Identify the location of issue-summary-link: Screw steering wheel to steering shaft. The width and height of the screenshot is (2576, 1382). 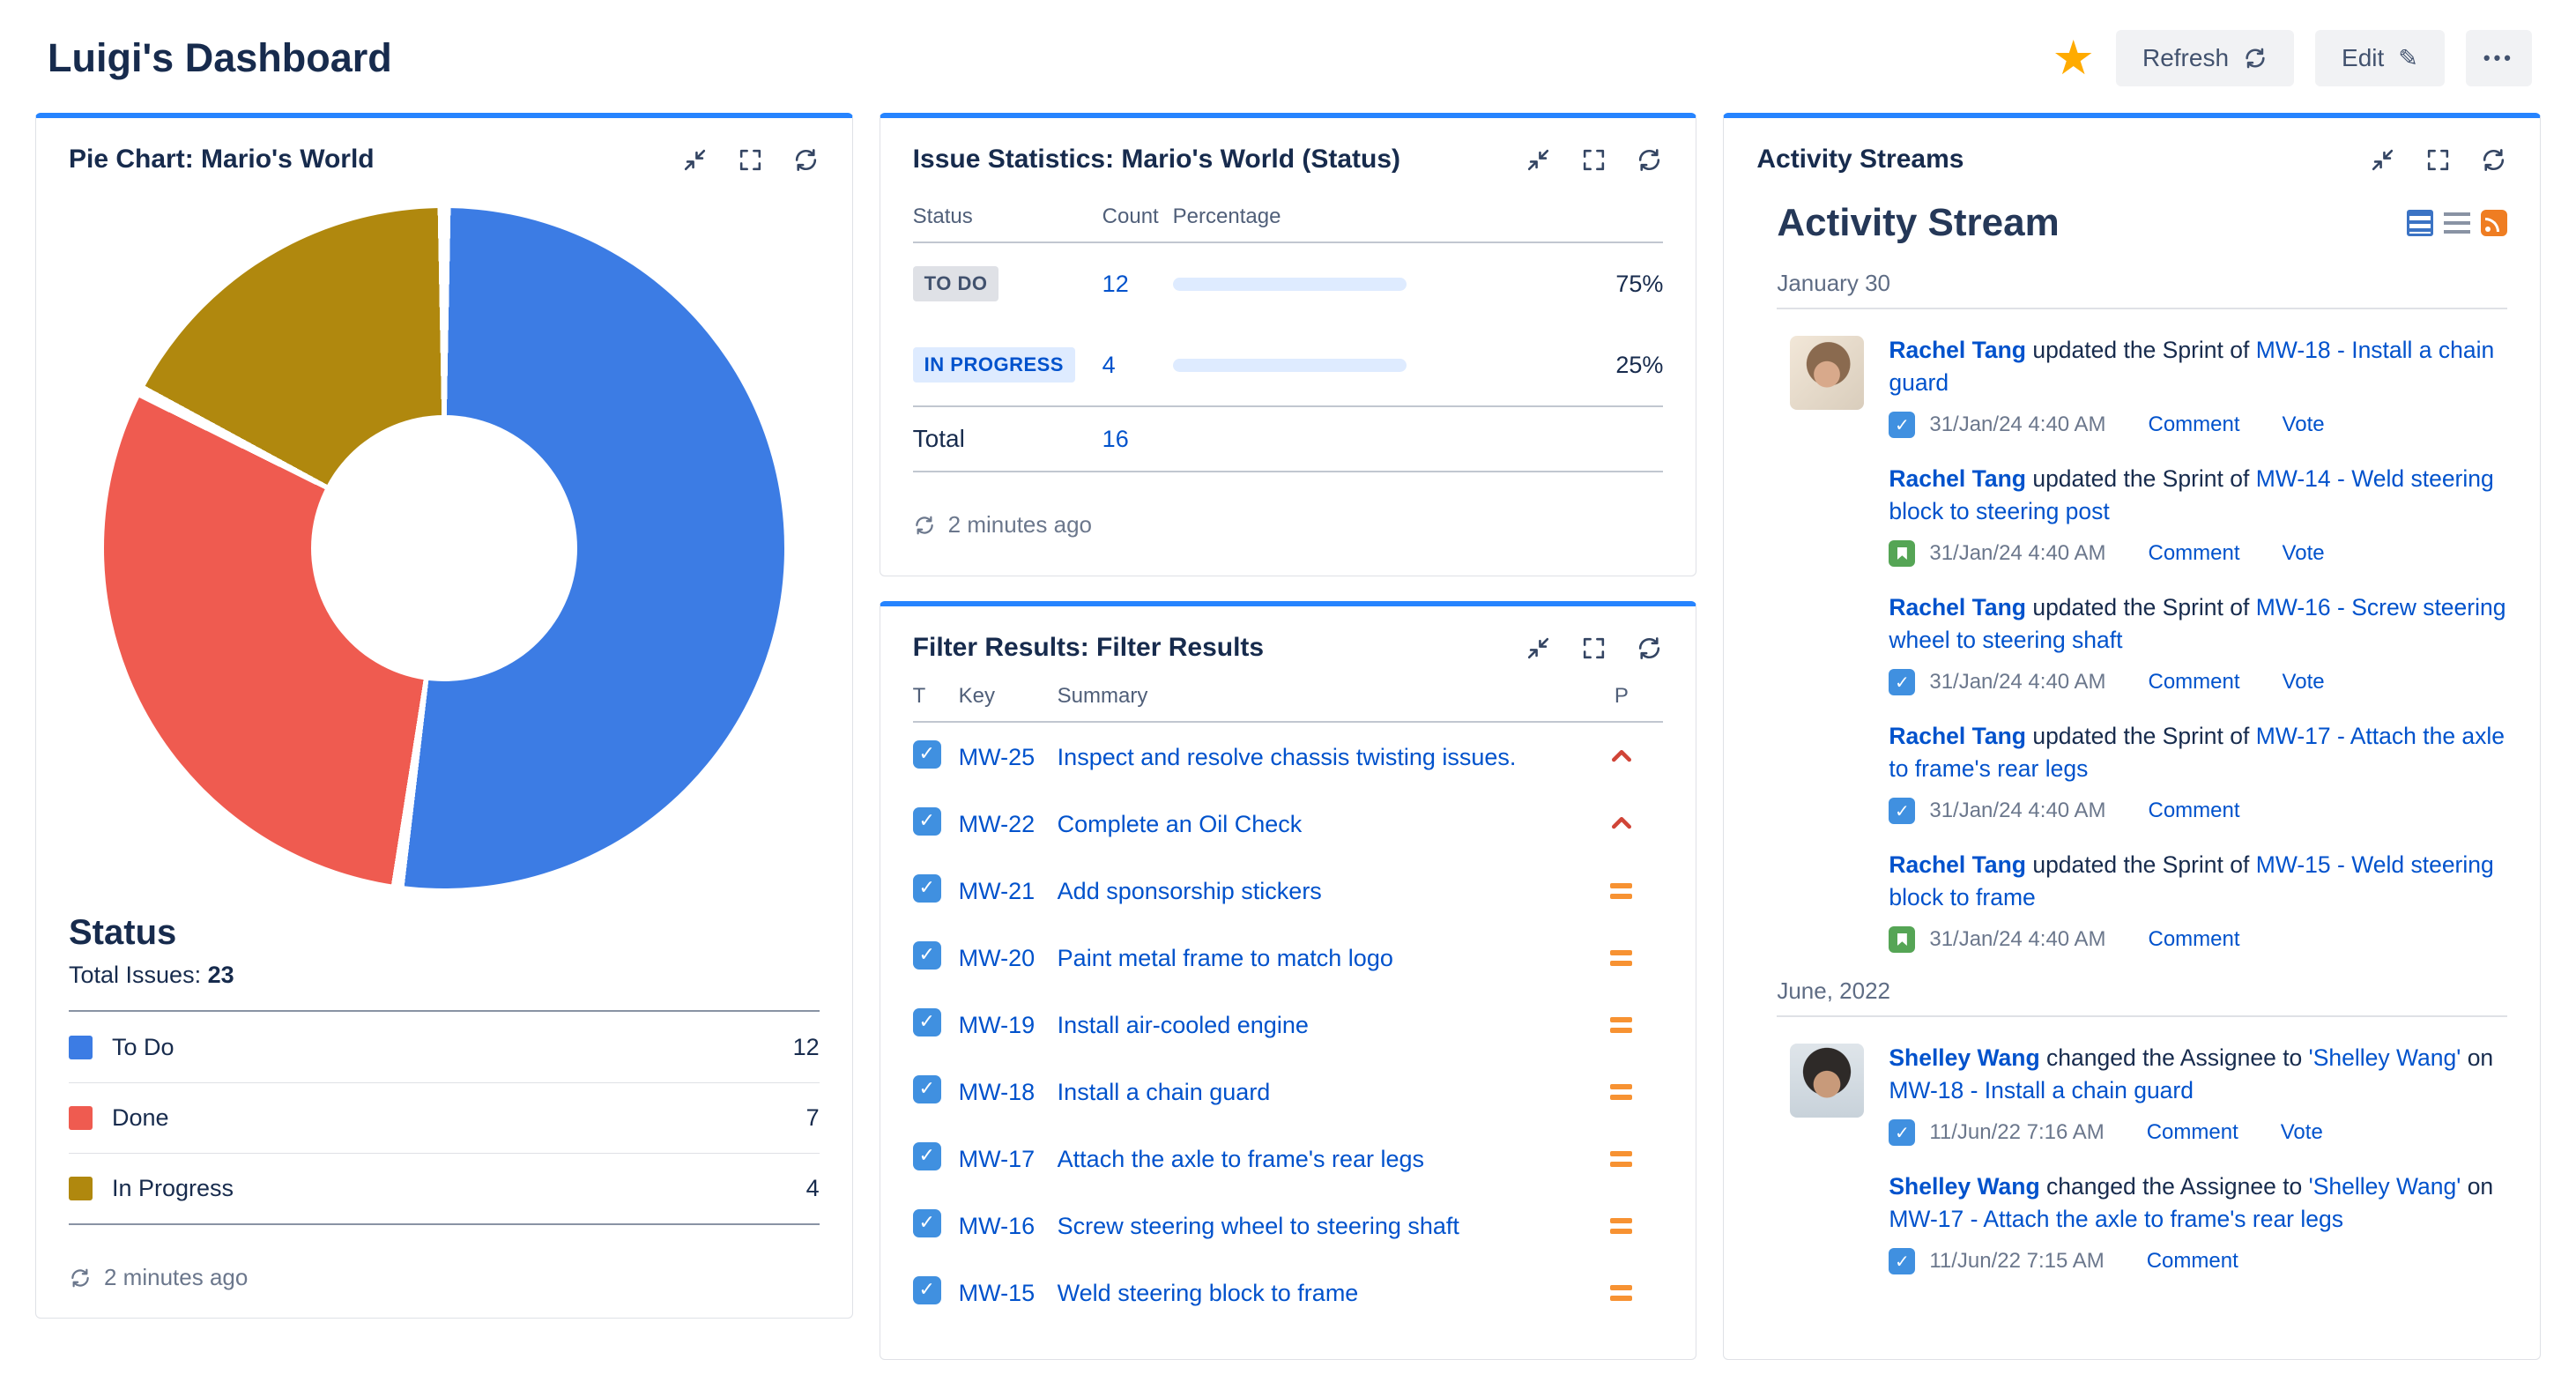
(1258, 1226).